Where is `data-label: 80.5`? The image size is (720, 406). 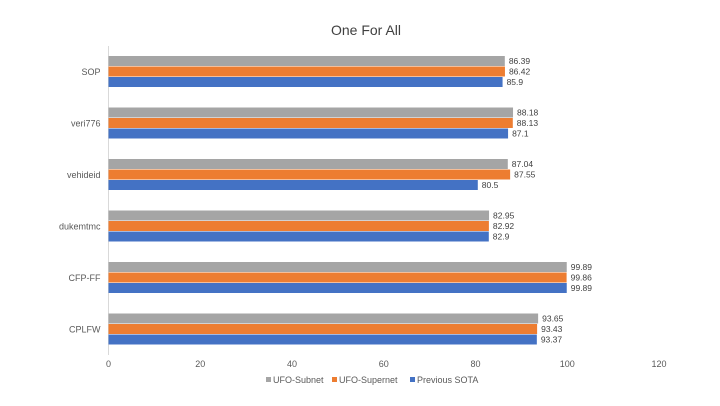 data-label: 80.5 is located at coordinates (490, 185).